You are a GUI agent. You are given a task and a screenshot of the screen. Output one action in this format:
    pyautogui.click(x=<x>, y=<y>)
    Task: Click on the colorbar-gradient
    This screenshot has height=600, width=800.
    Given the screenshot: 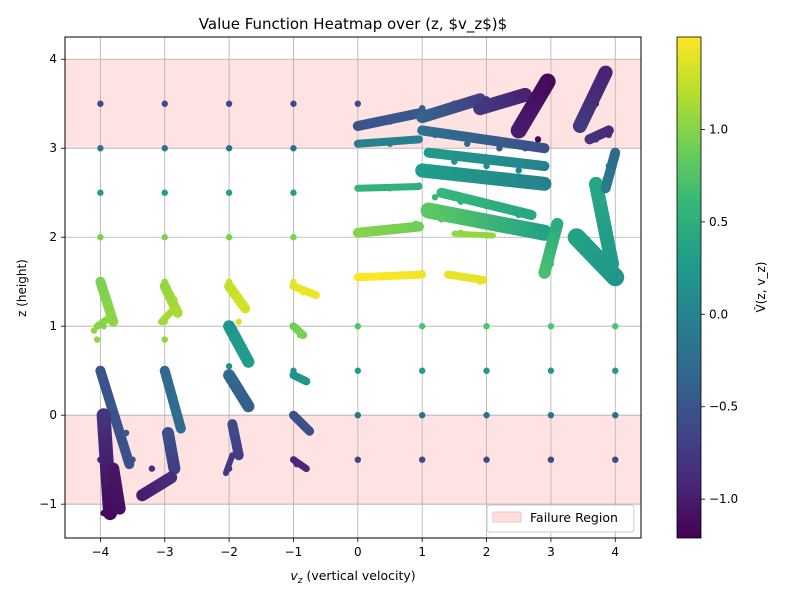 What is the action you would take?
    pyautogui.click(x=689, y=287)
    